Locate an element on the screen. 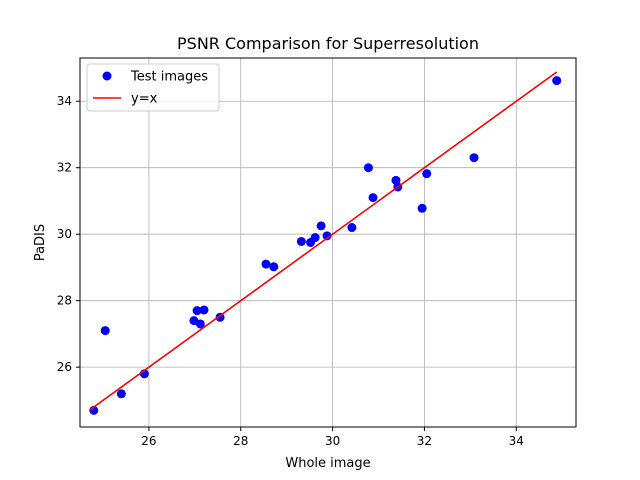 The height and width of the screenshot is (480, 640). x-tick-label: 30 is located at coordinates (332, 441).